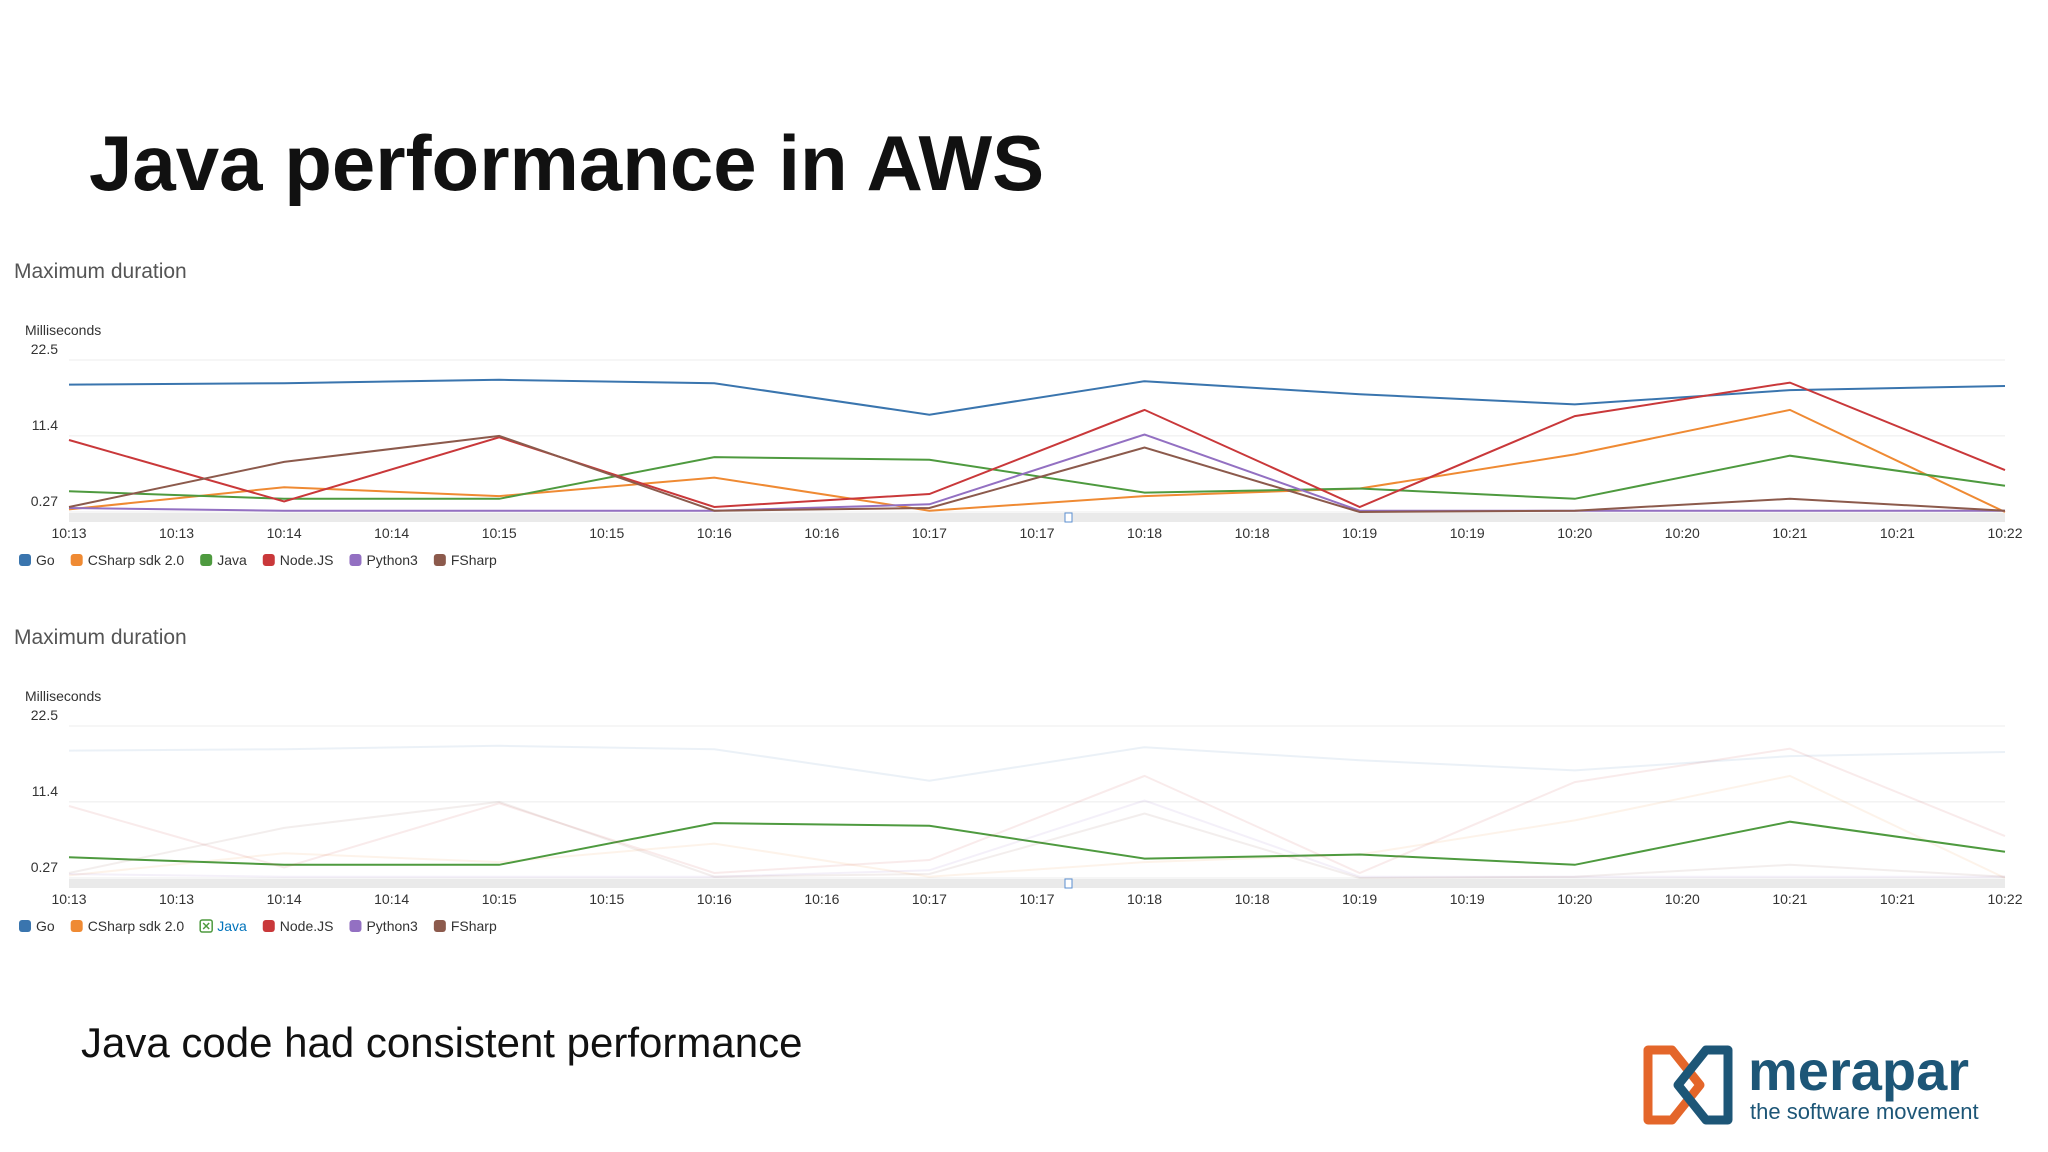  What do you see at coordinates (1858, 1070) in the screenshot?
I see `logo-name: merapar` at bounding box center [1858, 1070].